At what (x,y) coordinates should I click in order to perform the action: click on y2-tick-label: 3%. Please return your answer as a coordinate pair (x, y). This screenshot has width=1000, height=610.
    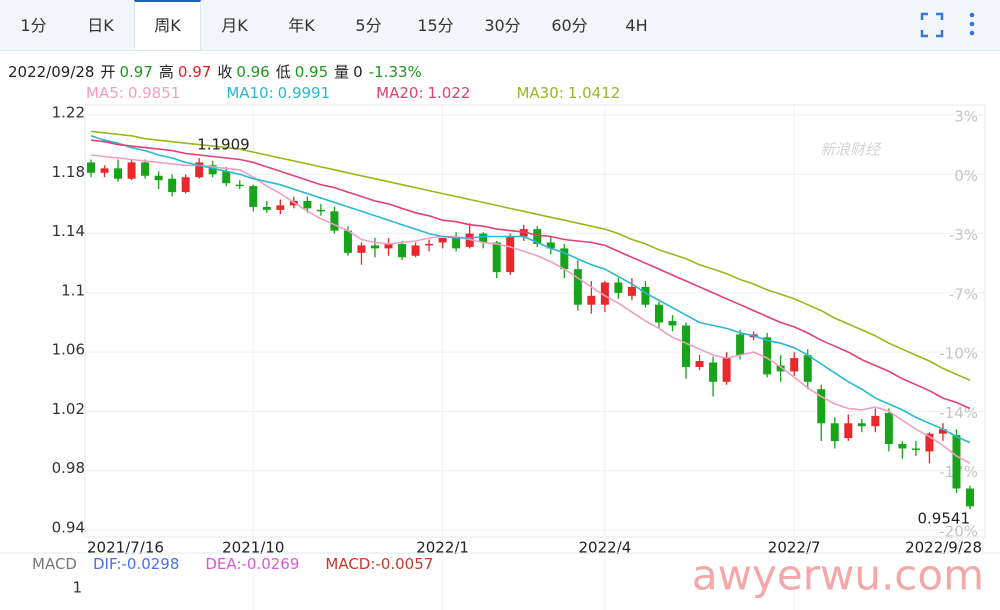
    Looking at the image, I should click on (966, 117).